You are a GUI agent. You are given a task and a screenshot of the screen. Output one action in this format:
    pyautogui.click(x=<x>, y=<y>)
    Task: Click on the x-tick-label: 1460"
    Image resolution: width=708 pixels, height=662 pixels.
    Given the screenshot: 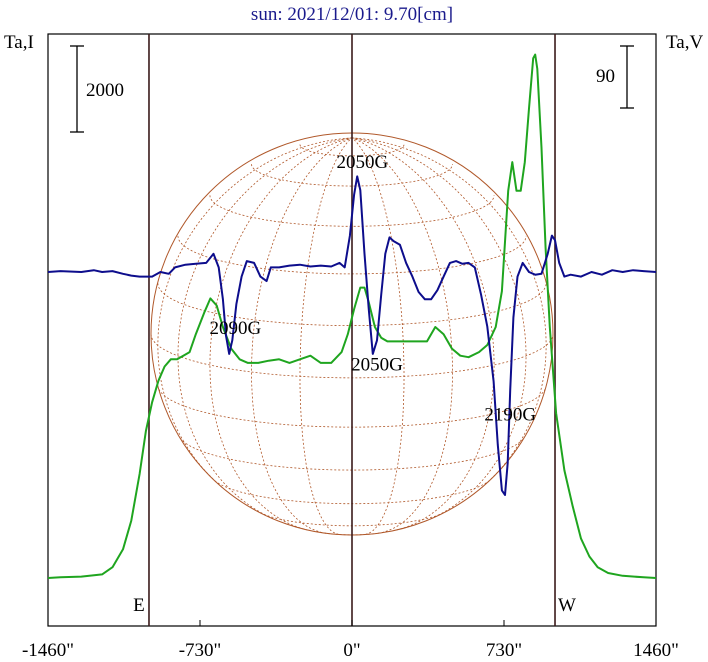 What is the action you would take?
    pyautogui.click(x=656, y=650)
    